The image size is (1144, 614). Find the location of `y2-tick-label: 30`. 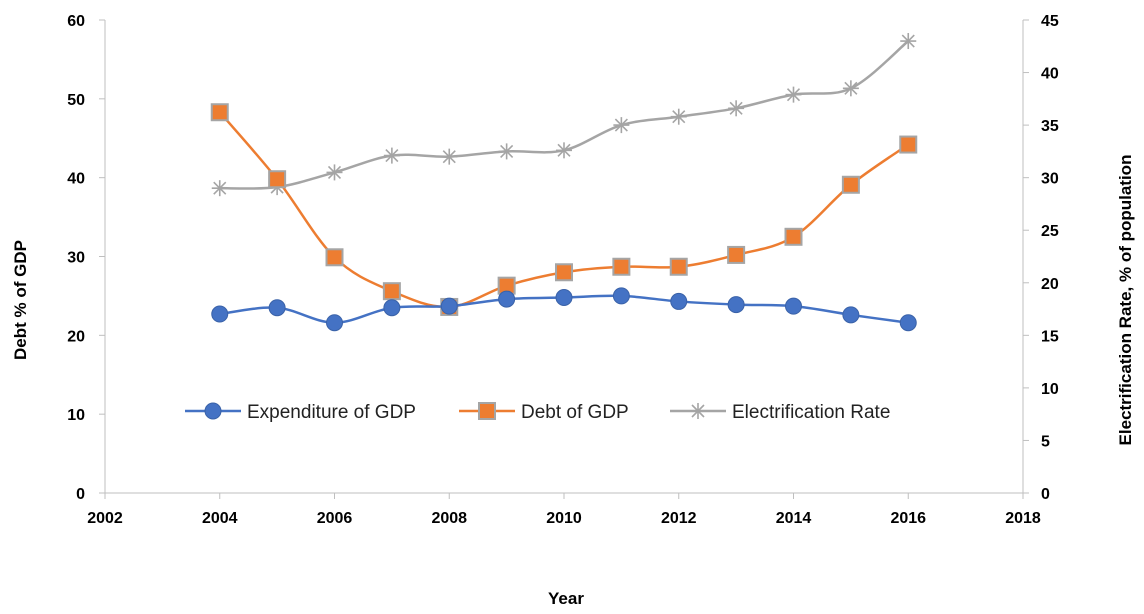

y2-tick-label: 30 is located at coordinates (1050, 179).